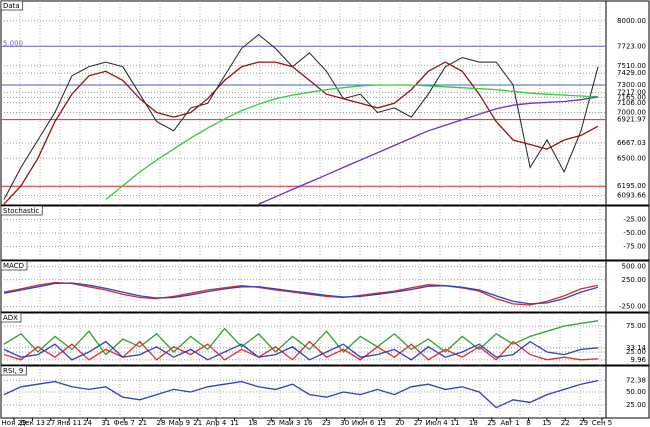  Describe the element at coordinates (13, 43) in the screenshot. I see `annotation: 5 000` at that location.